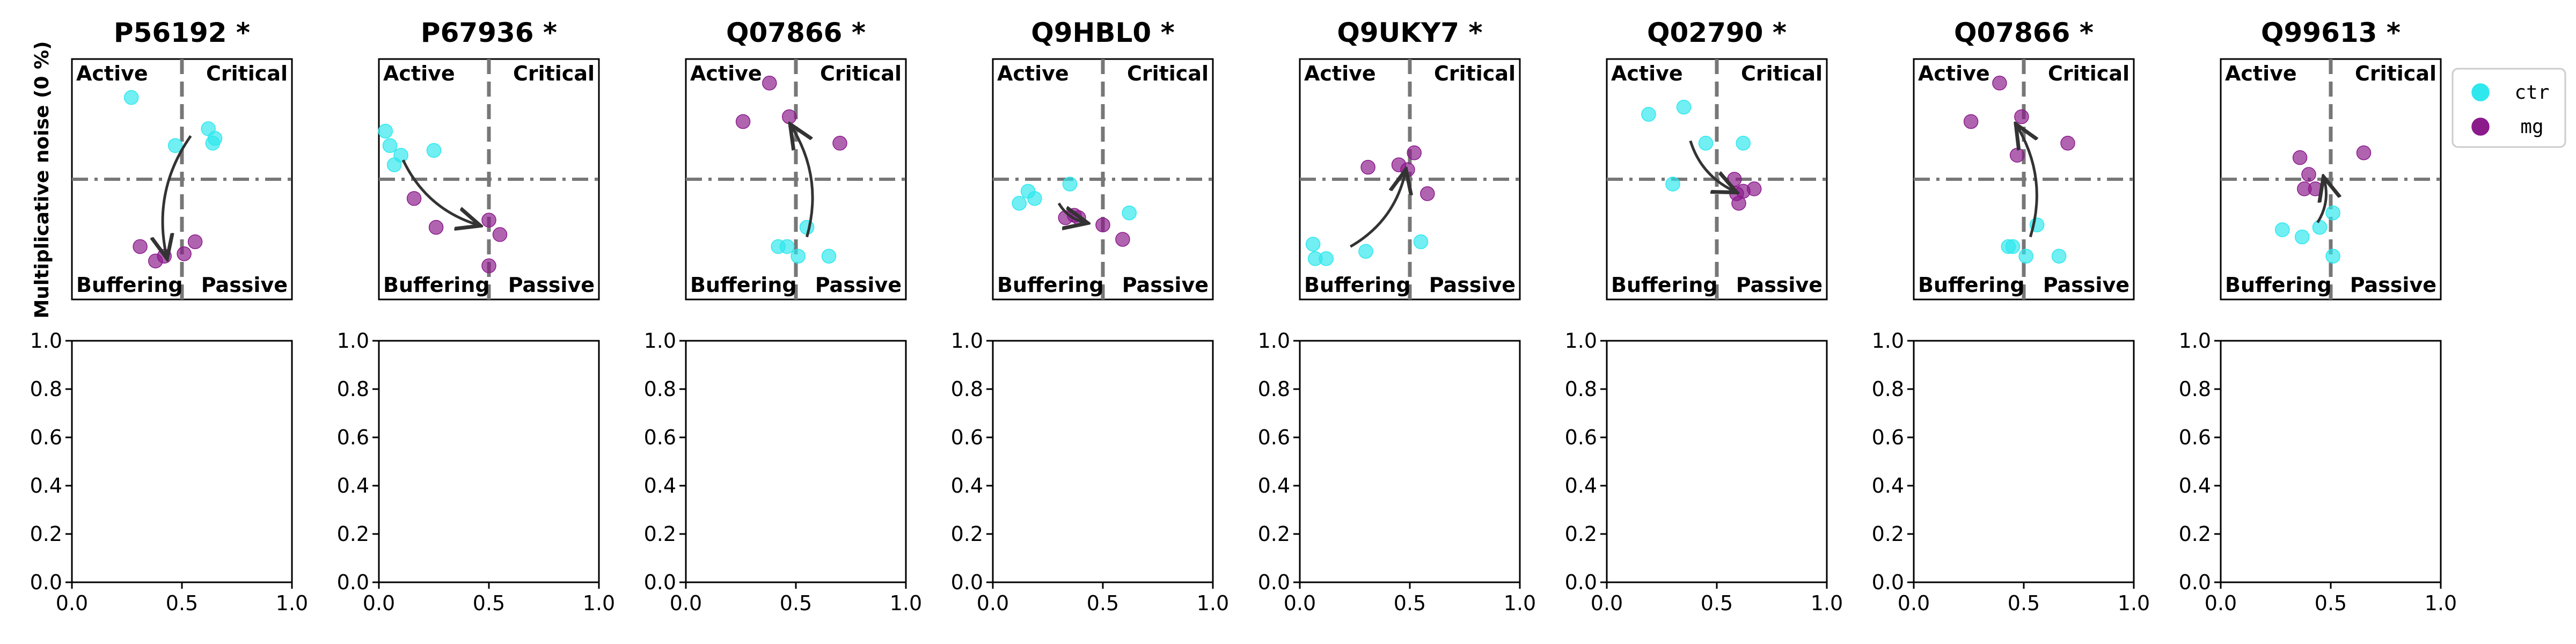 Image resolution: width=2576 pixels, height=644 pixels. What do you see at coordinates (2508, 108) in the screenshot?
I see `legend-box` at bounding box center [2508, 108].